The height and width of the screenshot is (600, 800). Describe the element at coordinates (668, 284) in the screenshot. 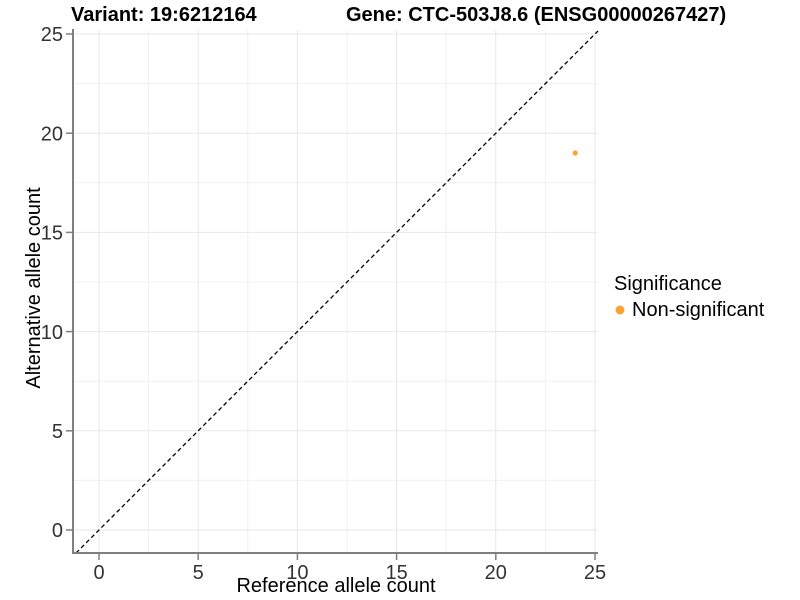

I see `legend-title: Significance` at that location.